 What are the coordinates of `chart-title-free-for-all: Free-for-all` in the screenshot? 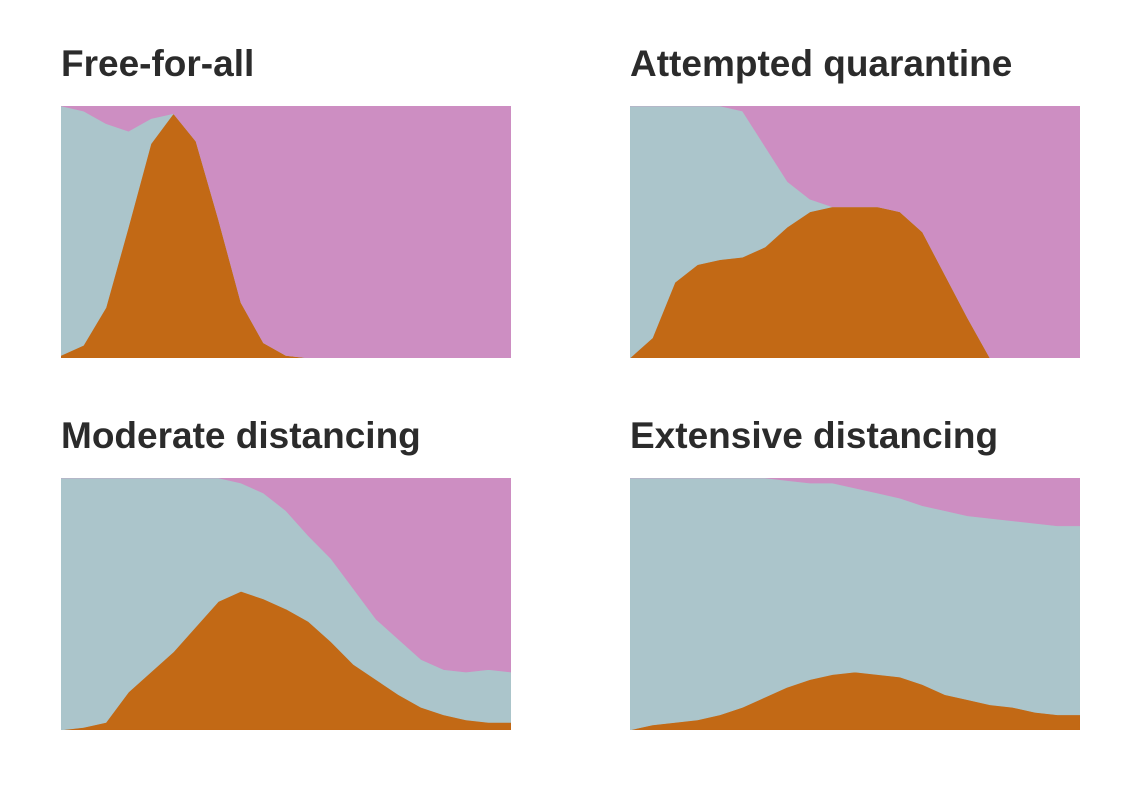 It's located at (158, 63).